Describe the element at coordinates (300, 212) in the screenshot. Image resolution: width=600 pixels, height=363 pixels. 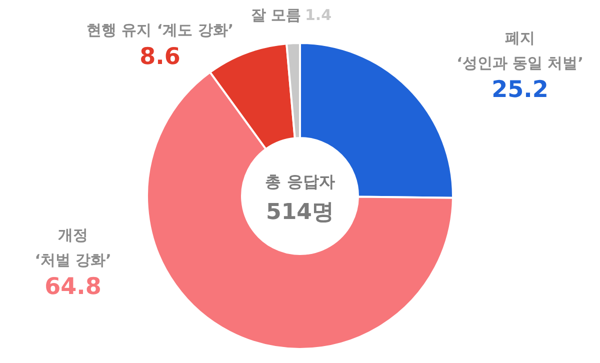
I see `text: 514명` at that location.